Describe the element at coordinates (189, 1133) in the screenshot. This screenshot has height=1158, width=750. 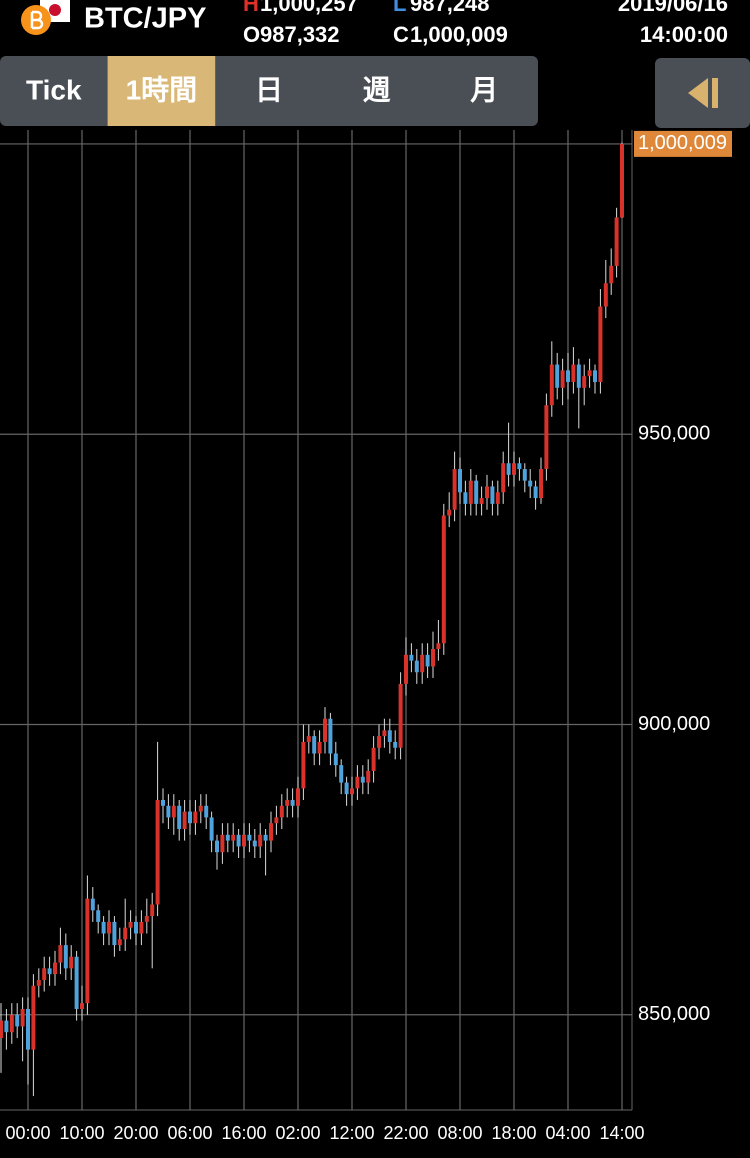
I see `x-tick-label: 06:00` at that location.